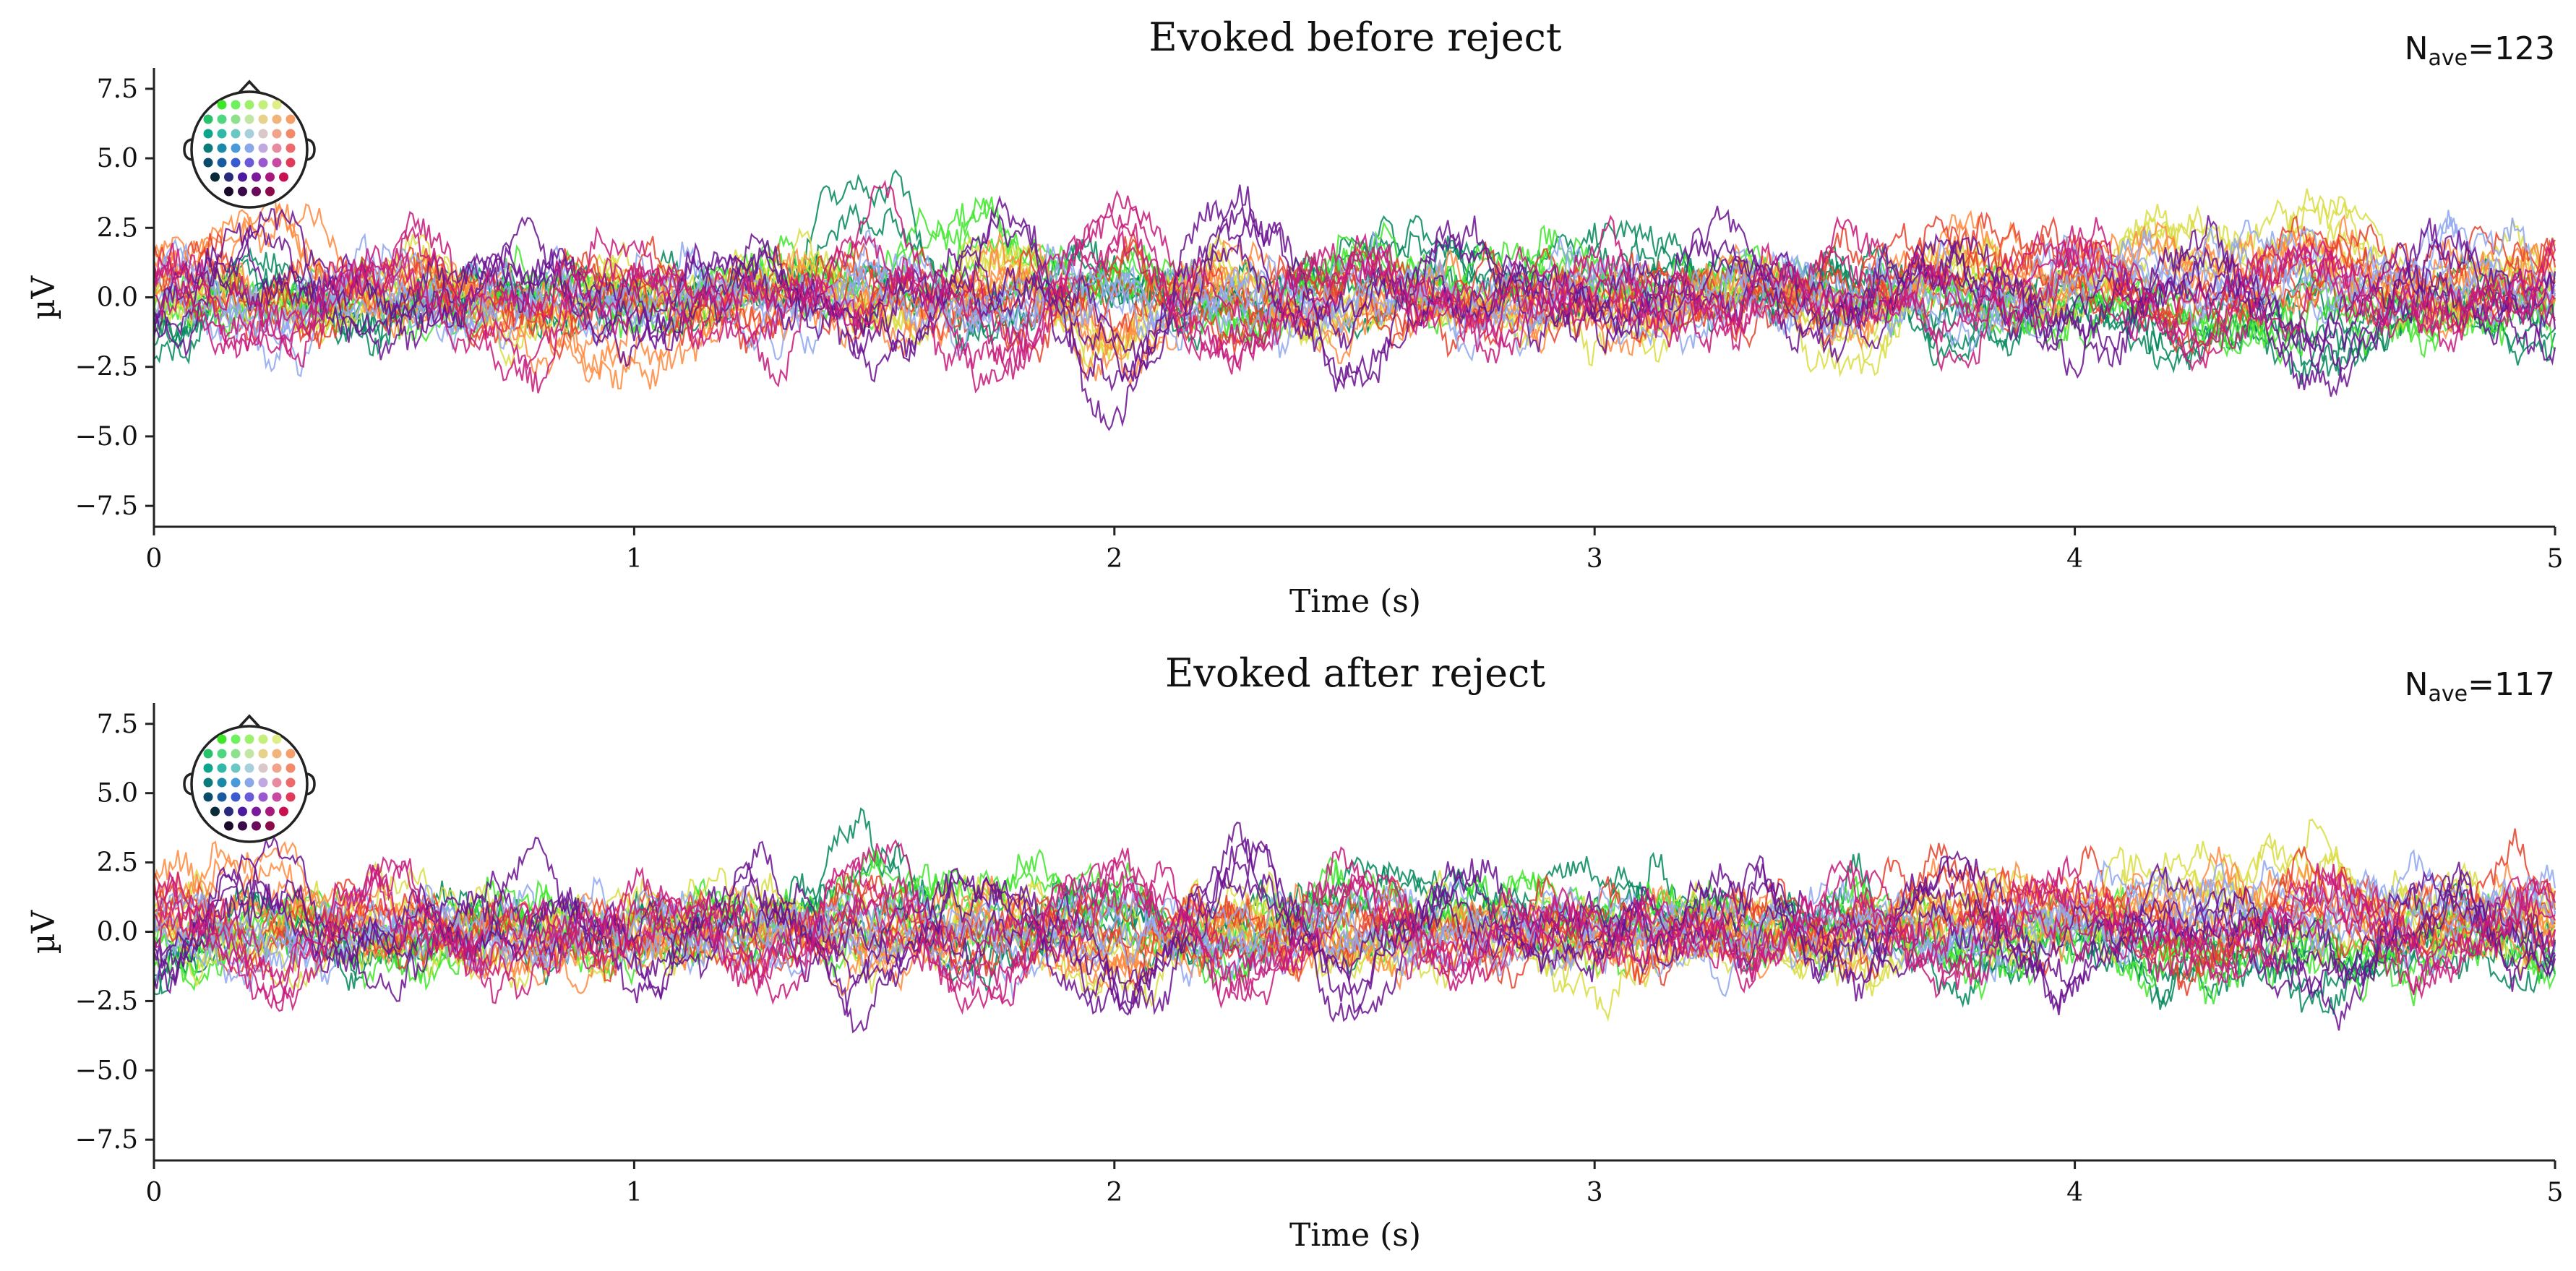 The width and height of the screenshot is (2576, 1271). I want to click on y-tick-label: −2.5, so click(107, 1001).